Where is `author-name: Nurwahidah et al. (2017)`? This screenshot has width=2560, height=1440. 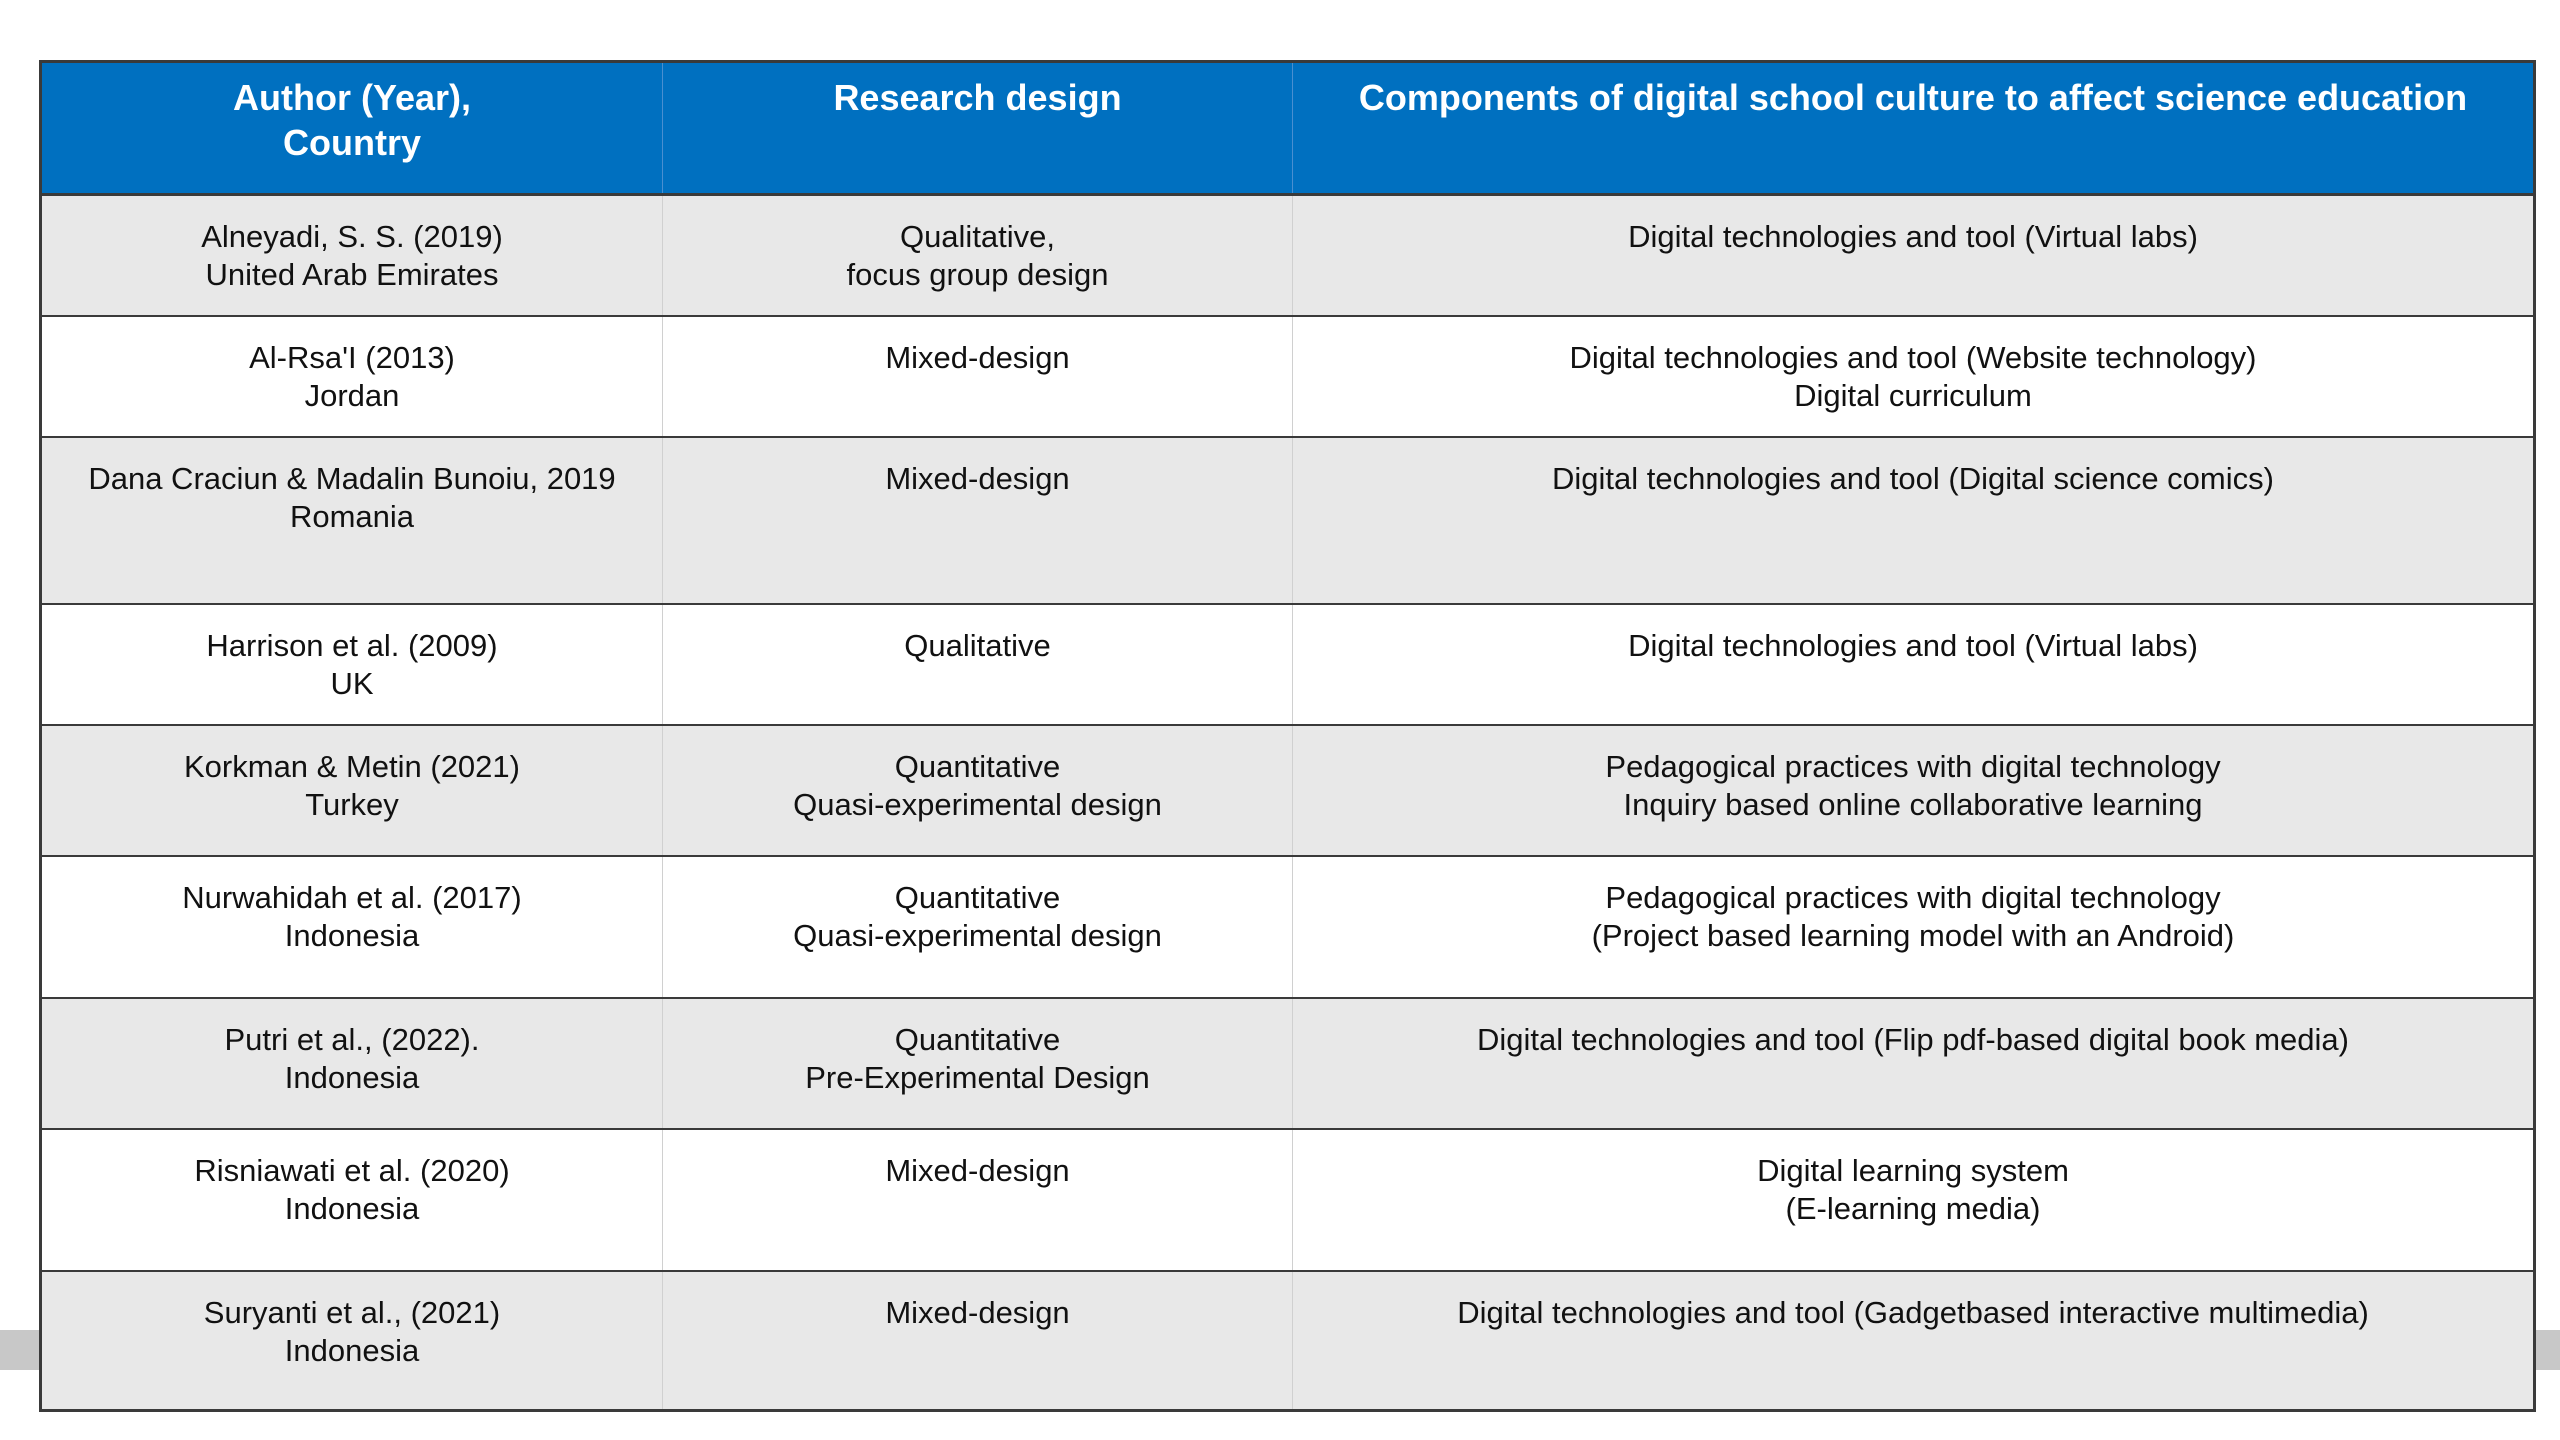
author-name: Nurwahidah et al. (2017) is located at coordinates (352, 897).